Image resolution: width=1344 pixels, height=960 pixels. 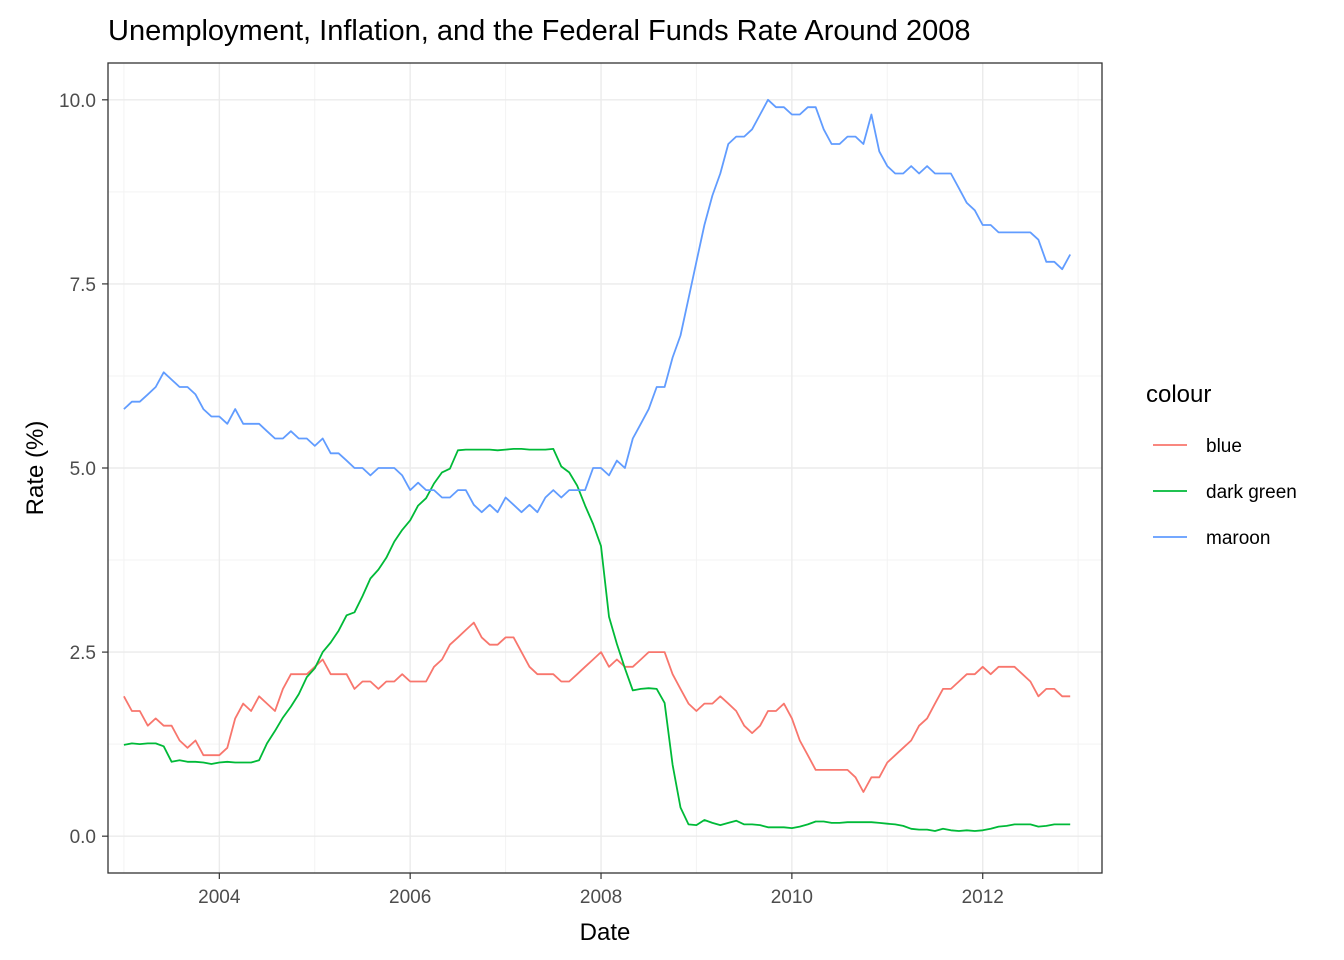 What do you see at coordinates (83, 837) in the screenshot?
I see `y-tick-label: 0.0` at bounding box center [83, 837].